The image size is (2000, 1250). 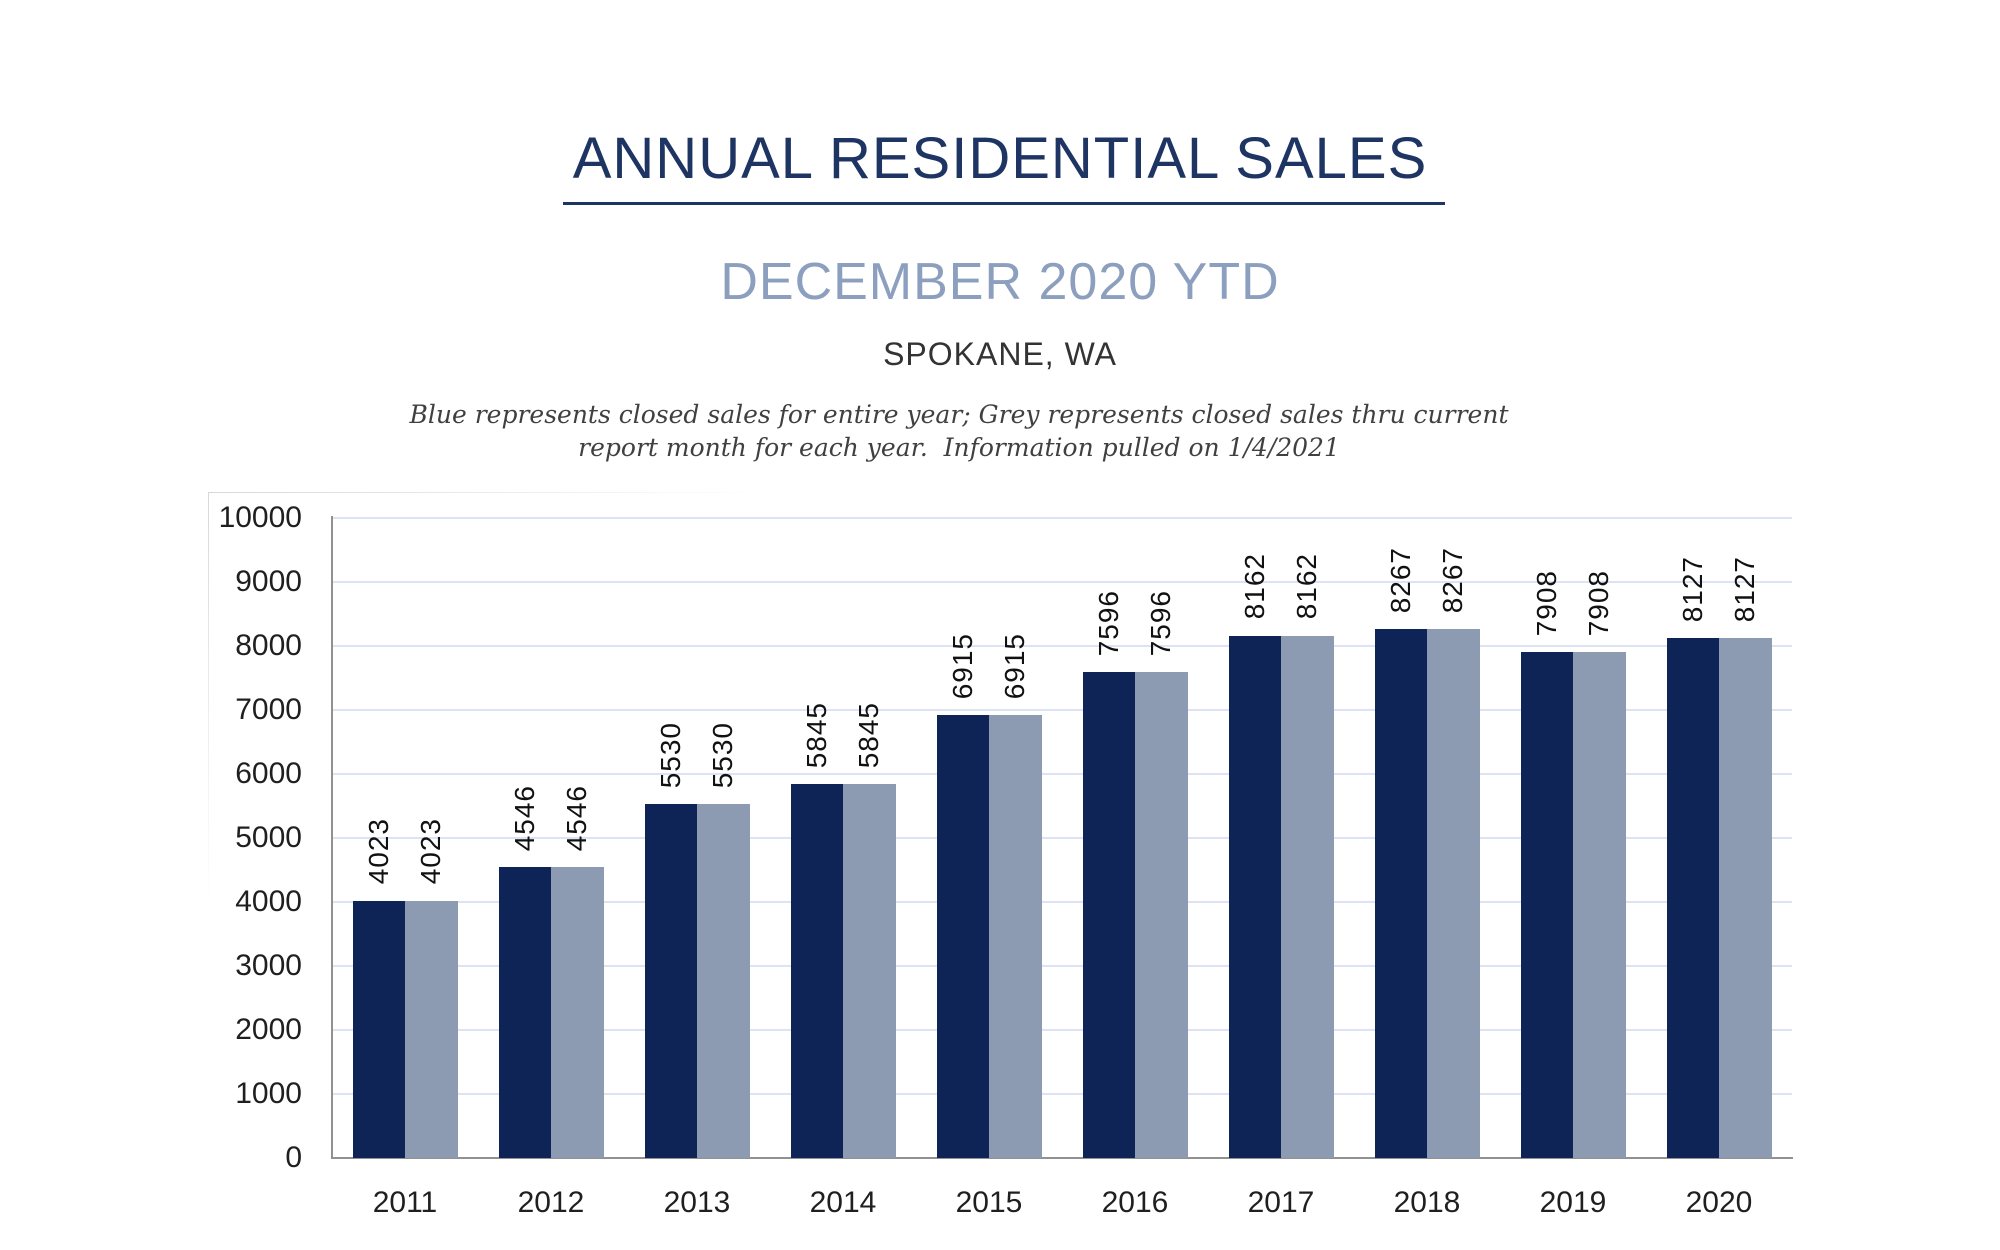 What do you see at coordinates (1000, 282) in the screenshot?
I see `report-period-subtitle: DECEMBER 2020 YTD` at bounding box center [1000, 282].